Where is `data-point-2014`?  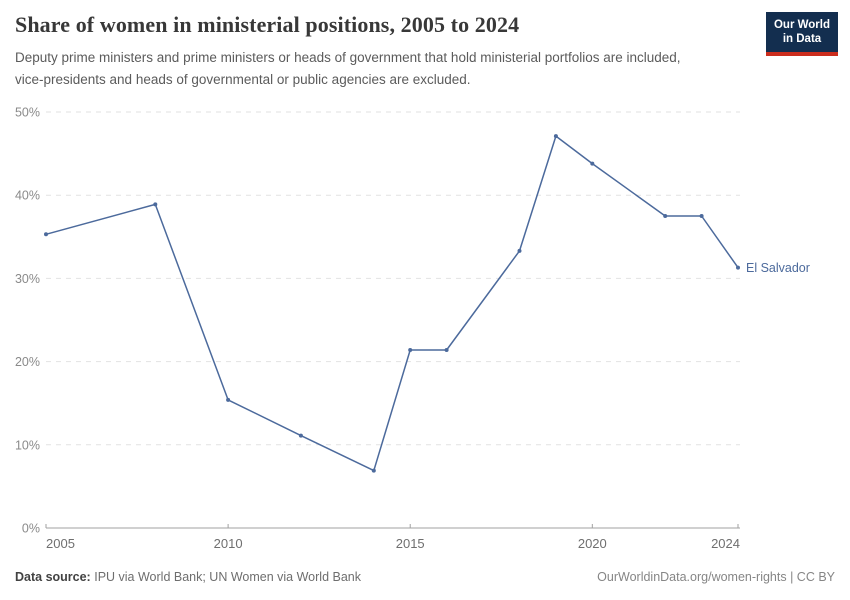
data-point-2014 is located at coordinates (373, 470).